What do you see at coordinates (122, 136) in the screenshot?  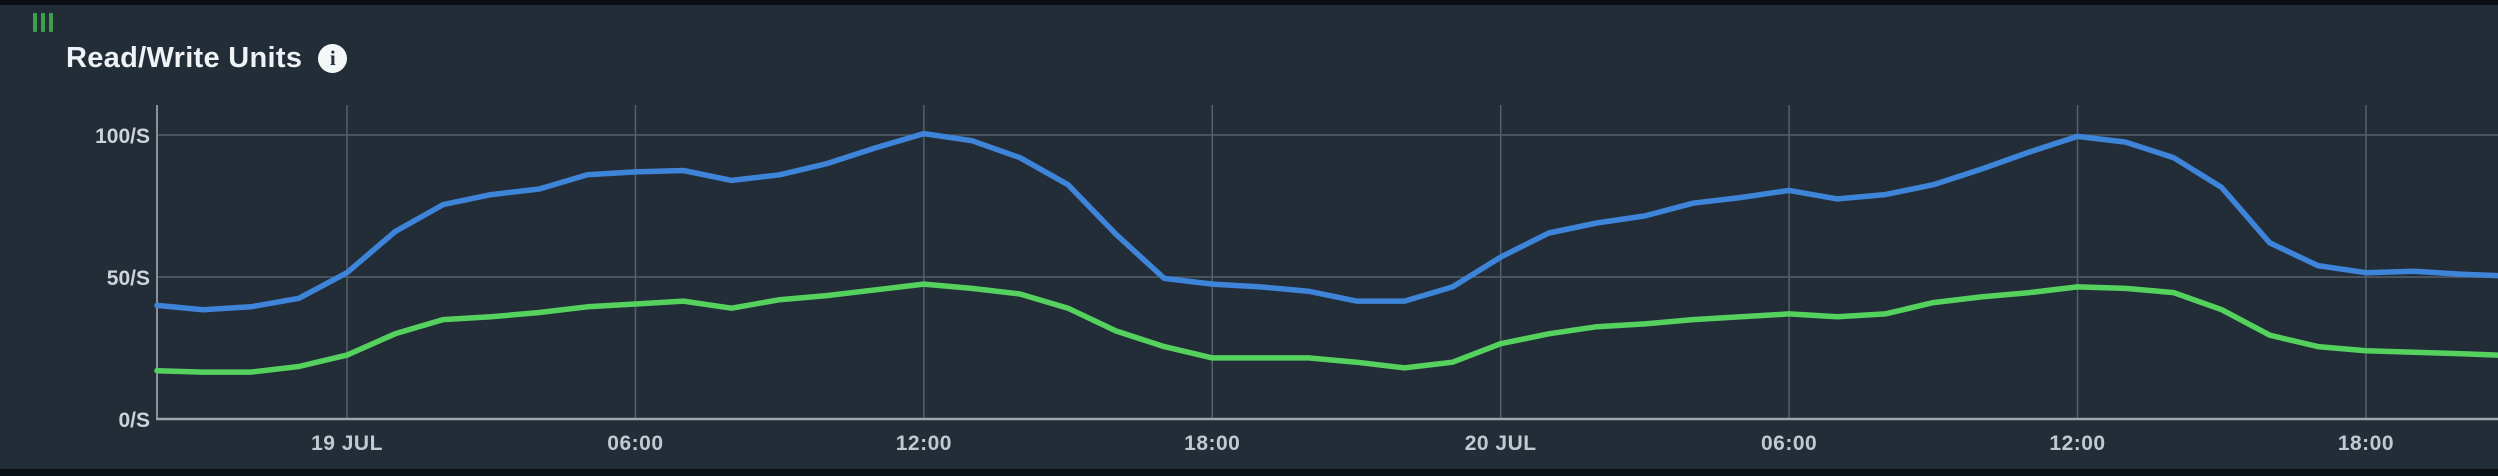 I see `y-tick-label: 100/S` at bounding box center [122, 136].